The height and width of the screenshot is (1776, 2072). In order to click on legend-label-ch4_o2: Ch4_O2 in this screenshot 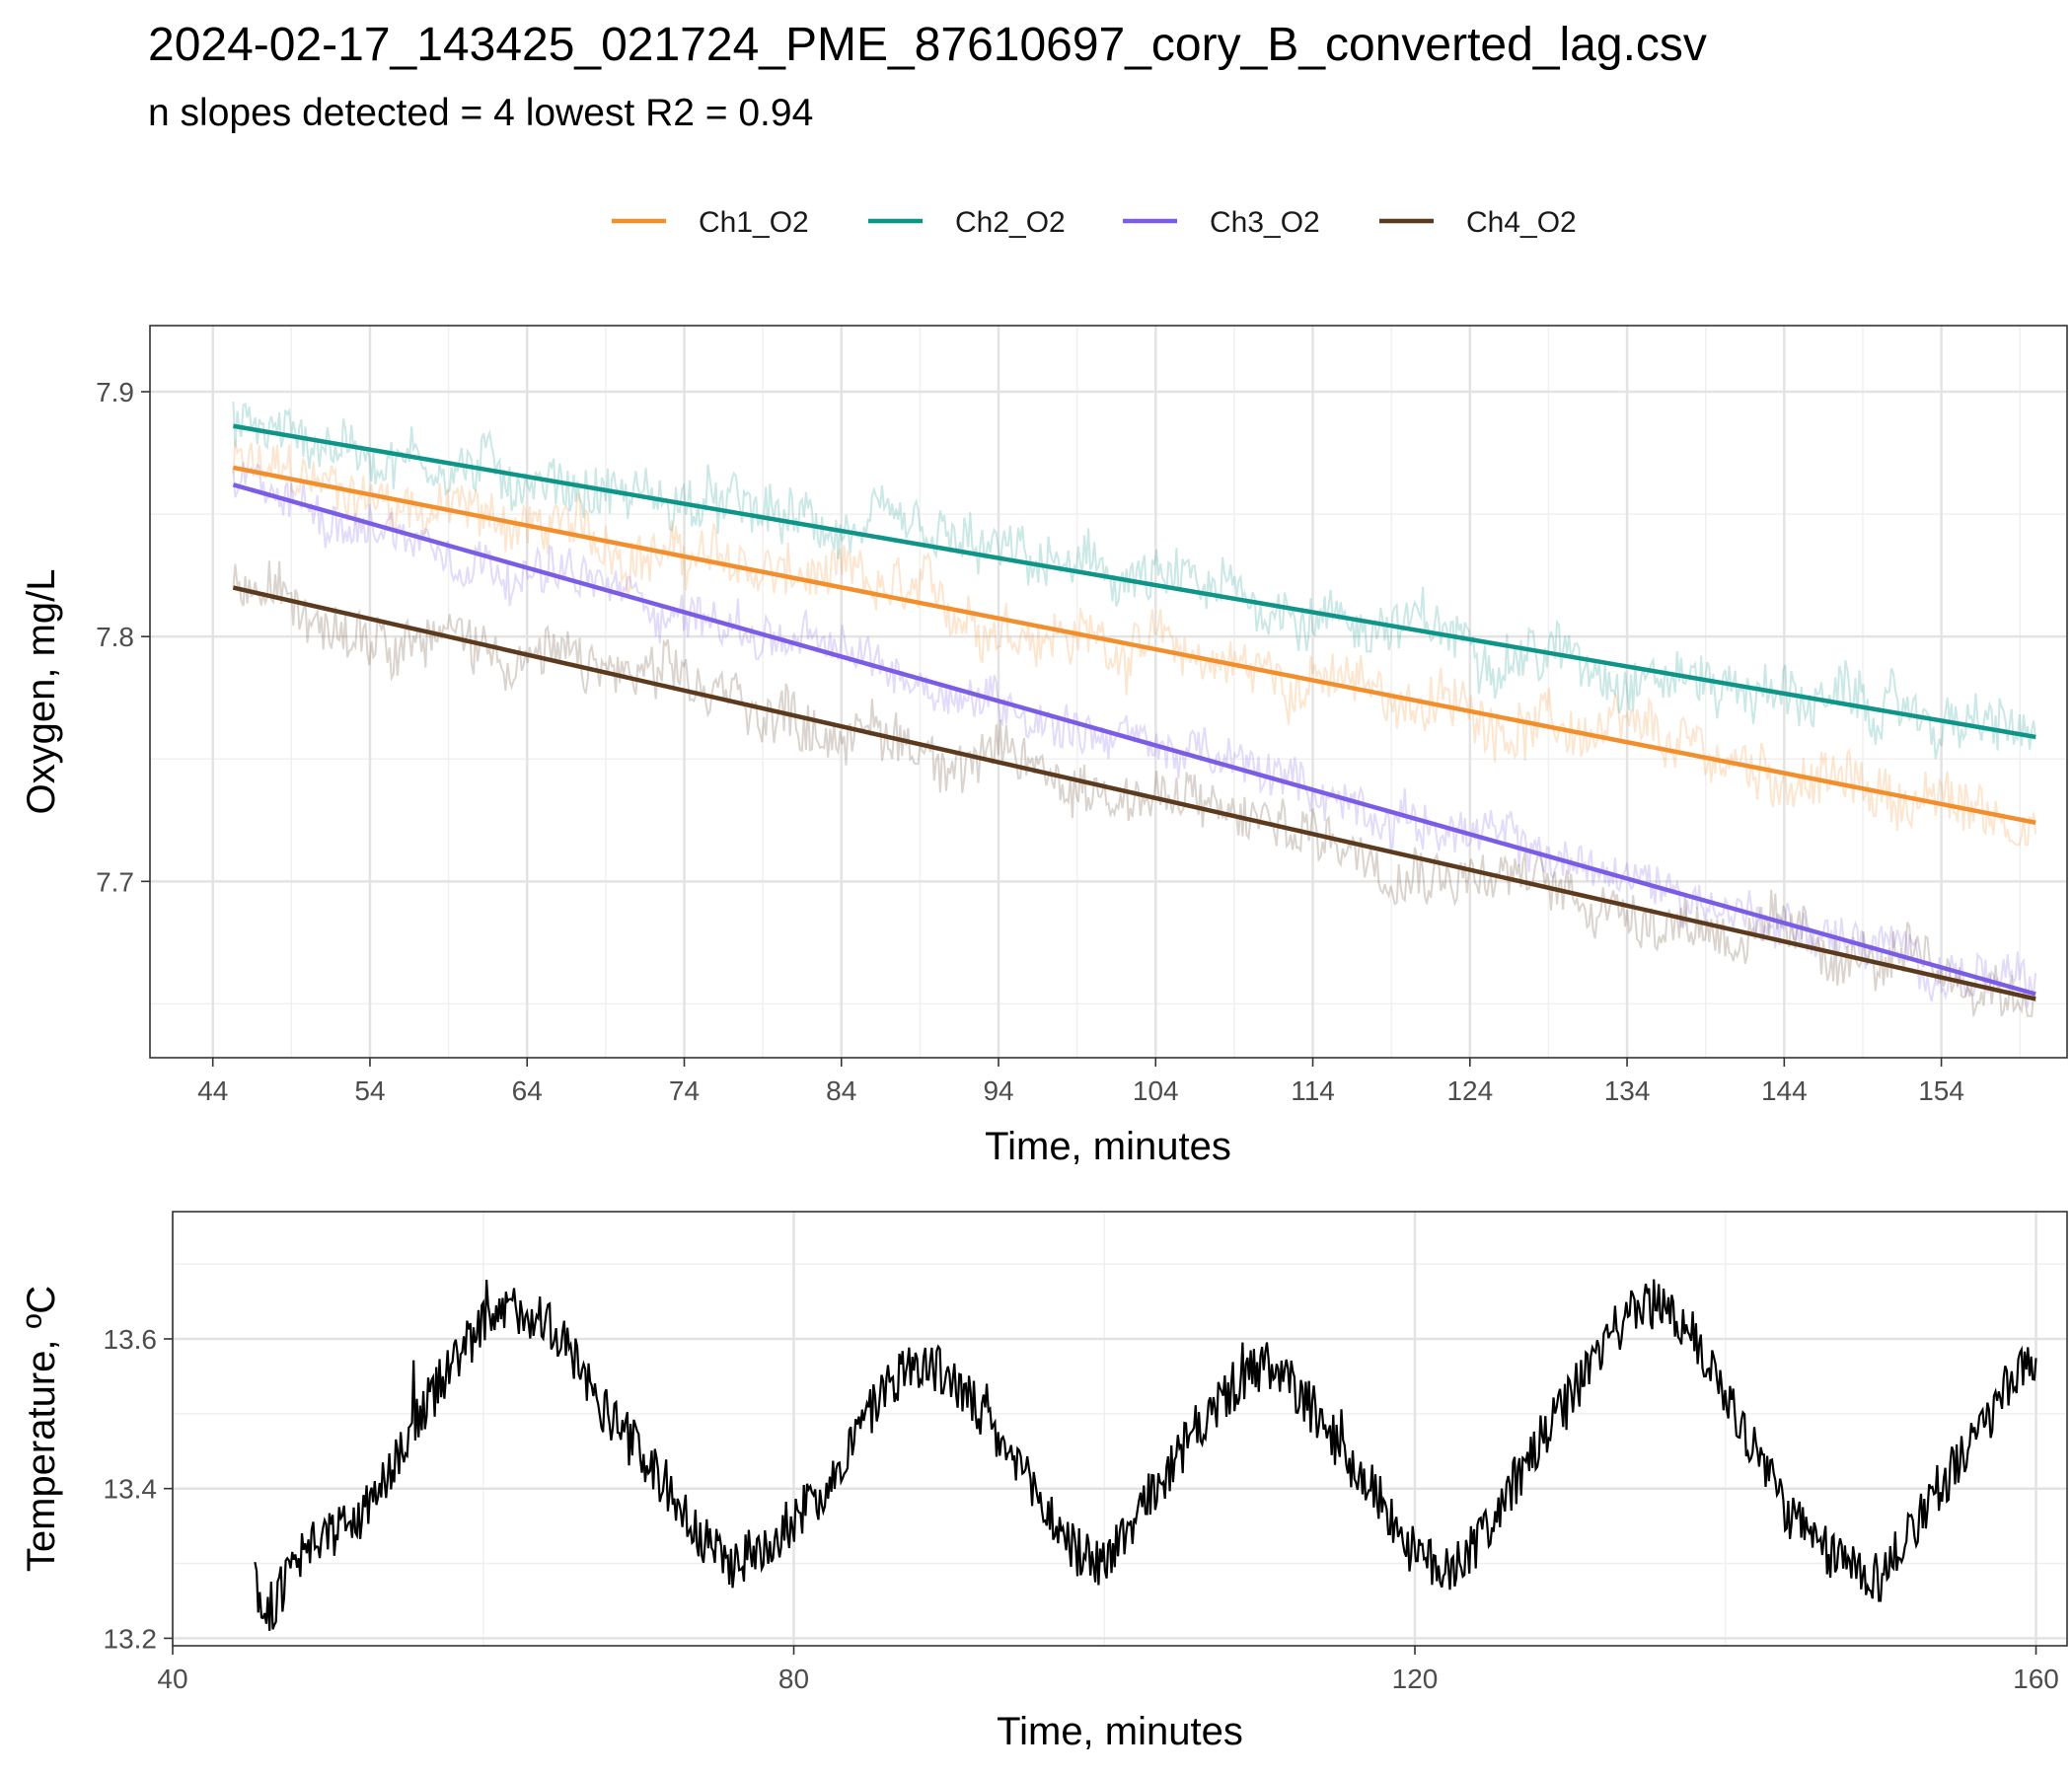, I will do `click(1521, 223)`.